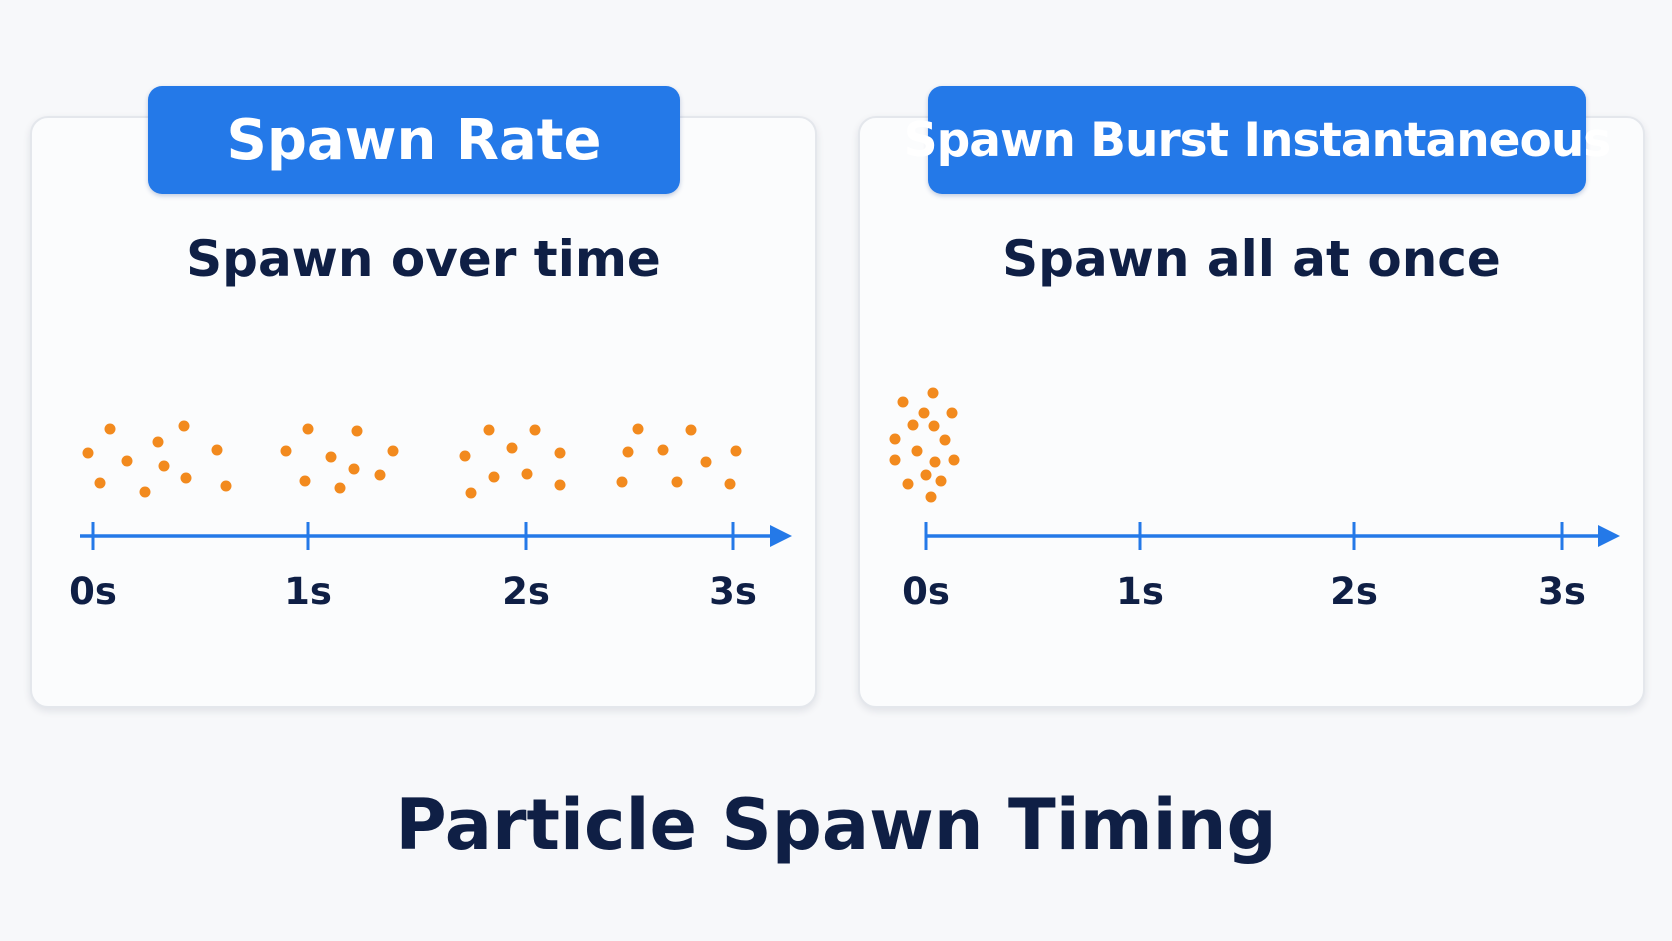 The image size is (1672, 941). What do you see at coordinates (430, 567) in the screenshot?
I see `spawn-rate-timeline: 0s 1s 2s 3s` at bounding box center [430, 567].